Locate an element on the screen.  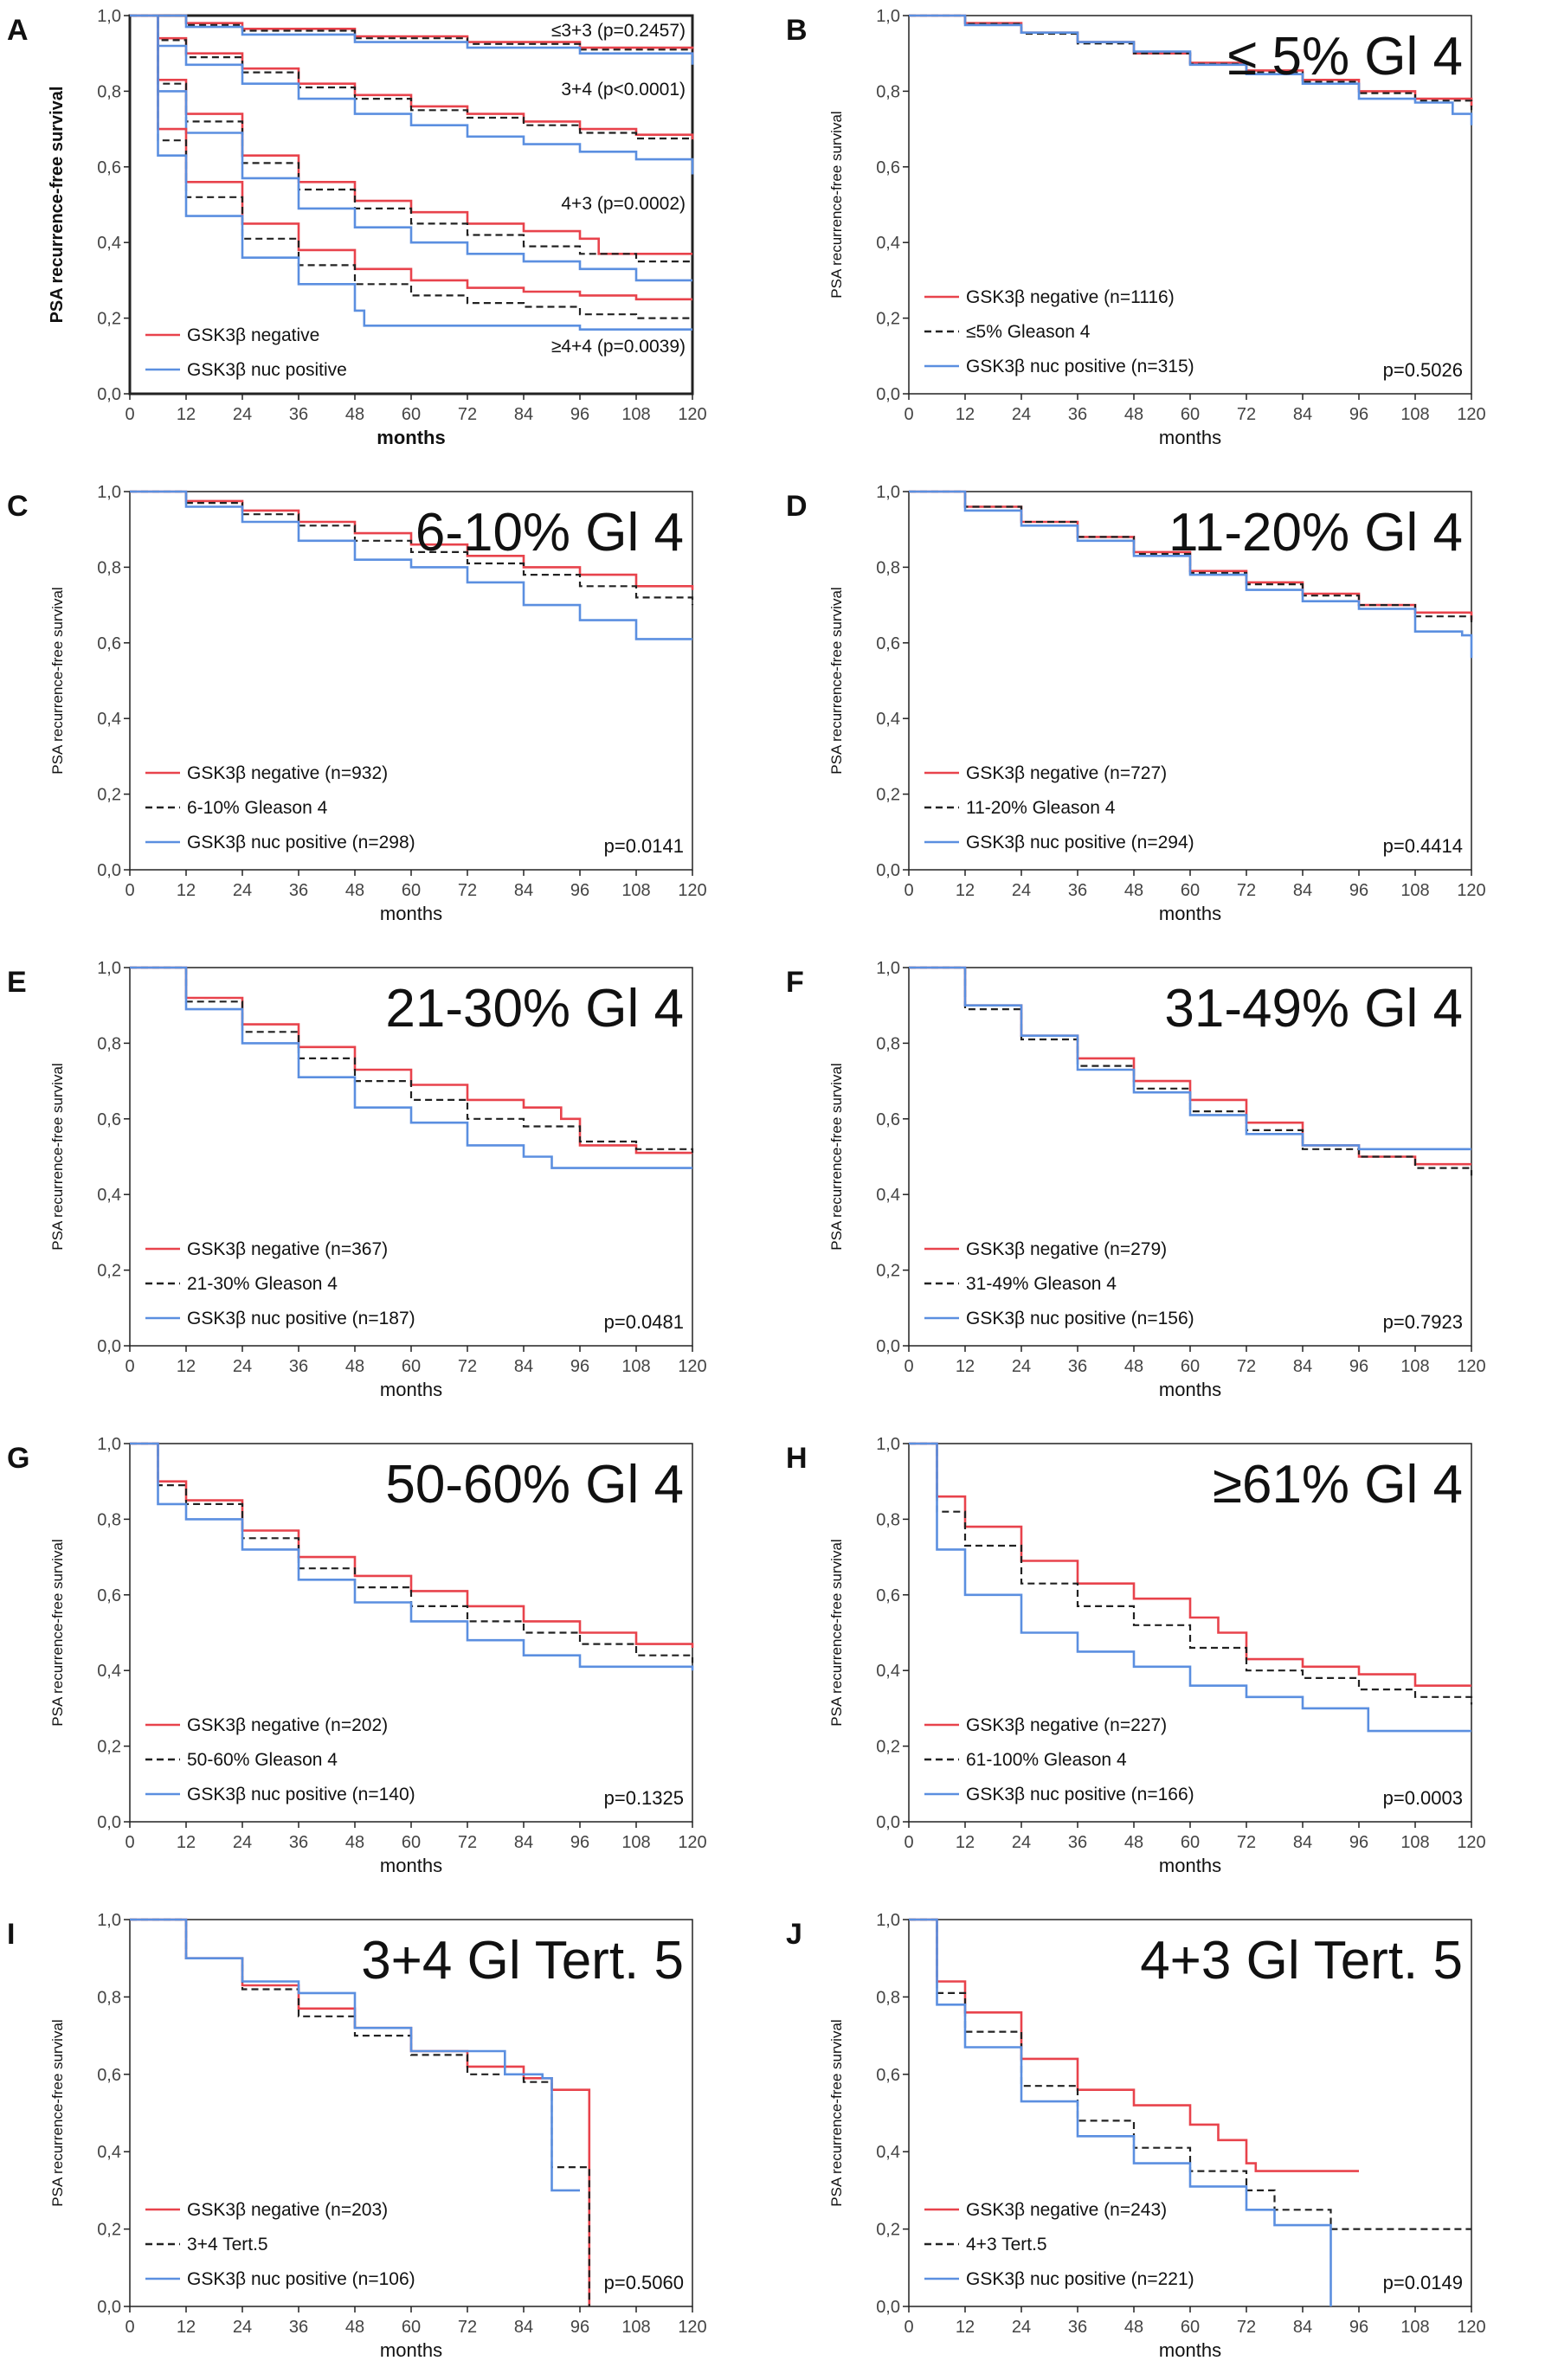
panel-letter: I is located at coordinates (11, 1934).